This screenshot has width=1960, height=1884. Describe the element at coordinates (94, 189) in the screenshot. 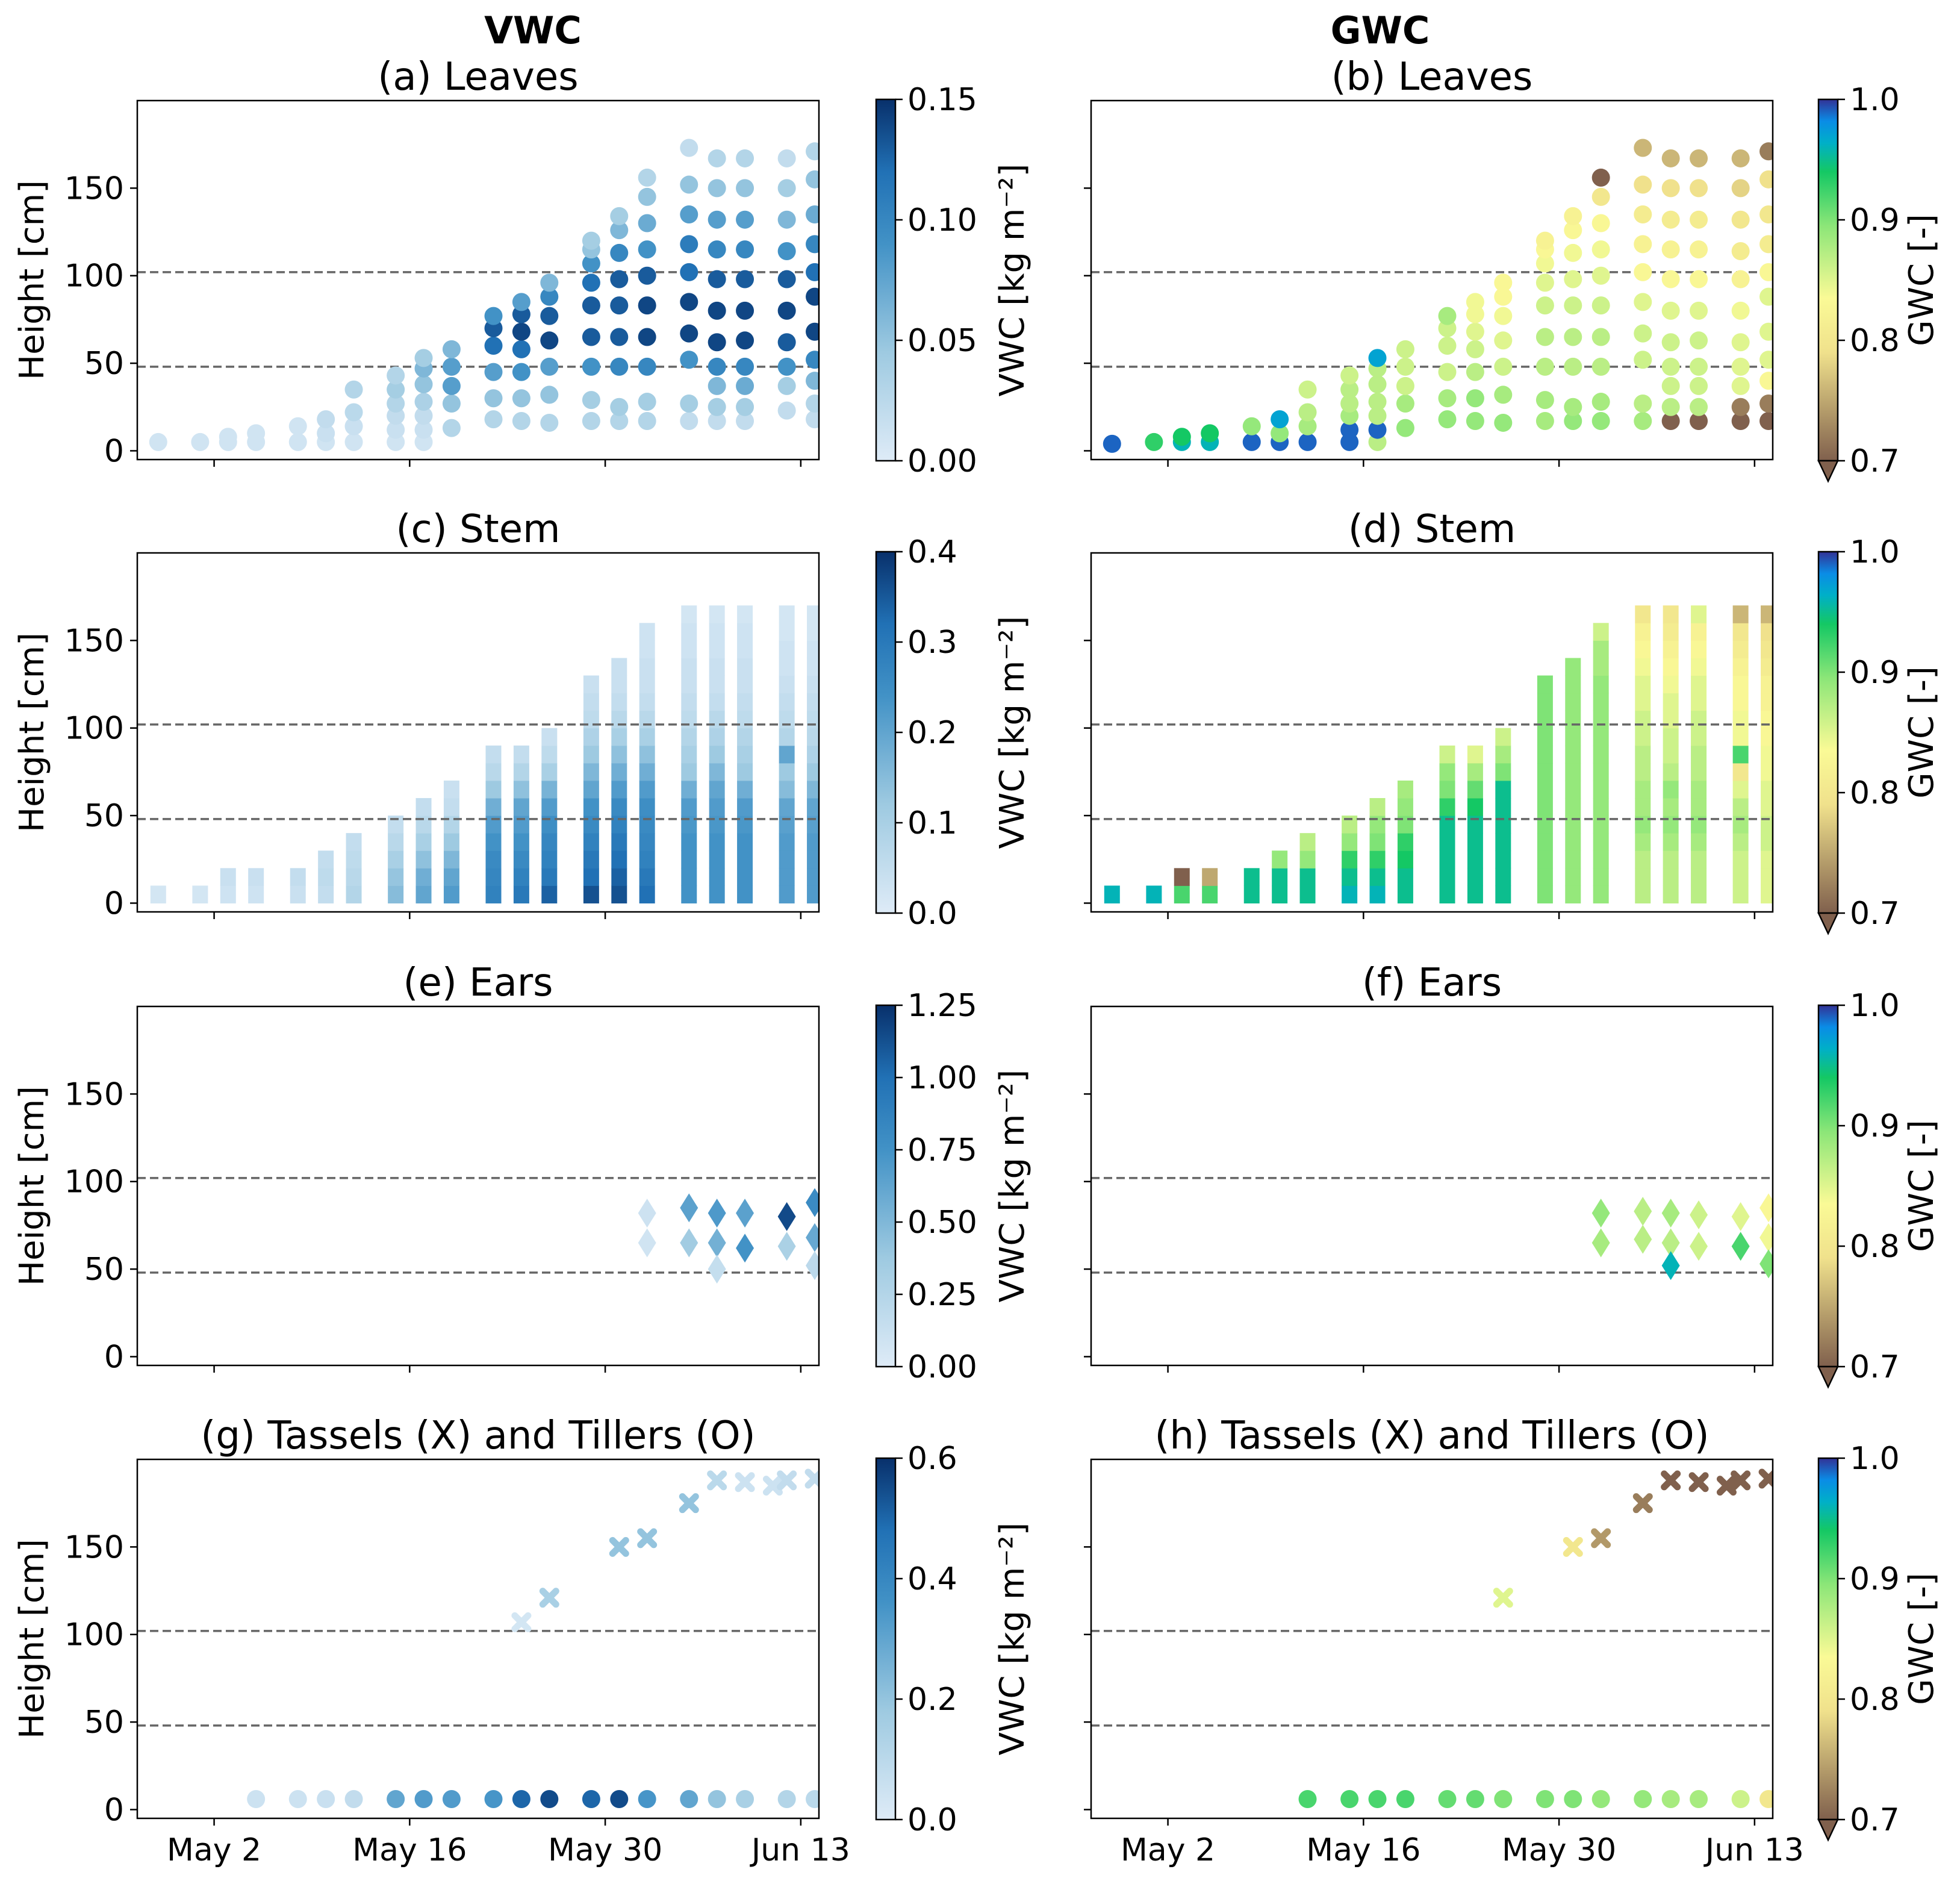

I see `y-tick-label: 150` at that location.